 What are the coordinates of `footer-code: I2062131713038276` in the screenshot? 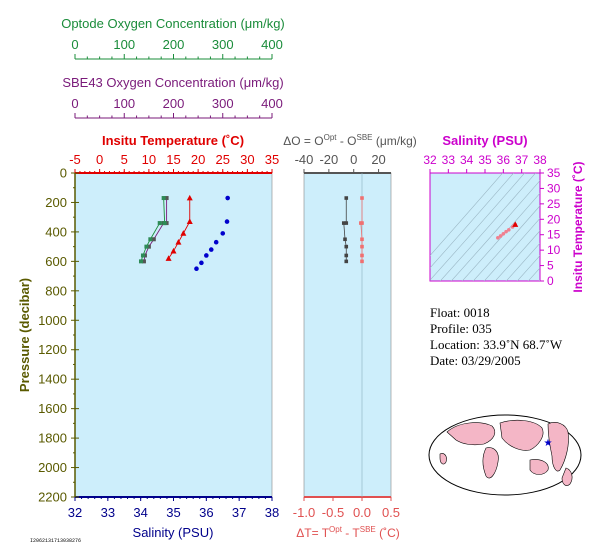 It's located at (55, 541).